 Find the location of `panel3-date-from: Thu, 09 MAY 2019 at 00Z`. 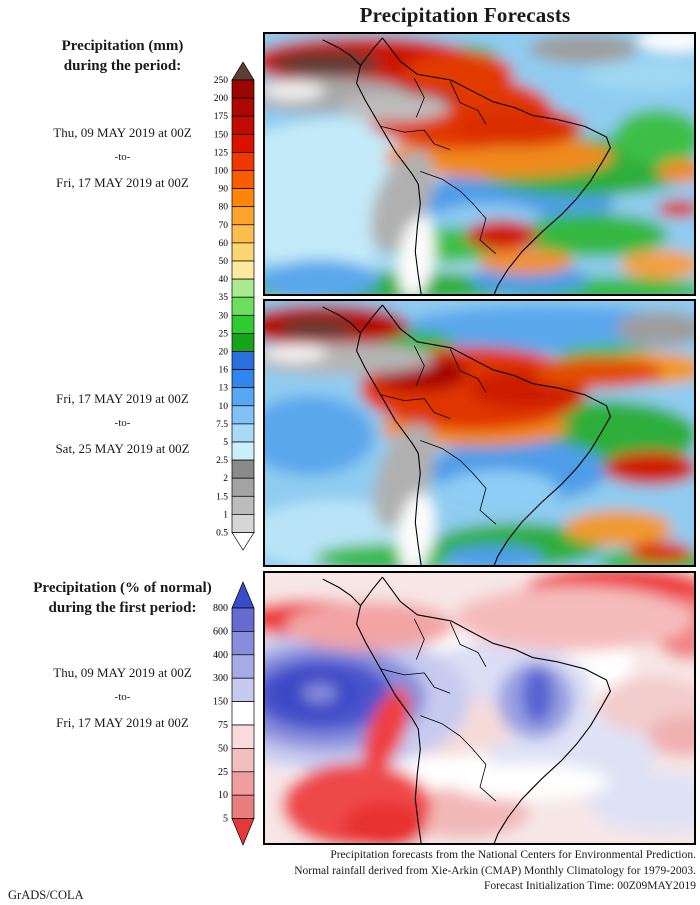

panel3-date-from: Thu, 09 MAY 2019 at 00Z is located at coordinates (122, 672).